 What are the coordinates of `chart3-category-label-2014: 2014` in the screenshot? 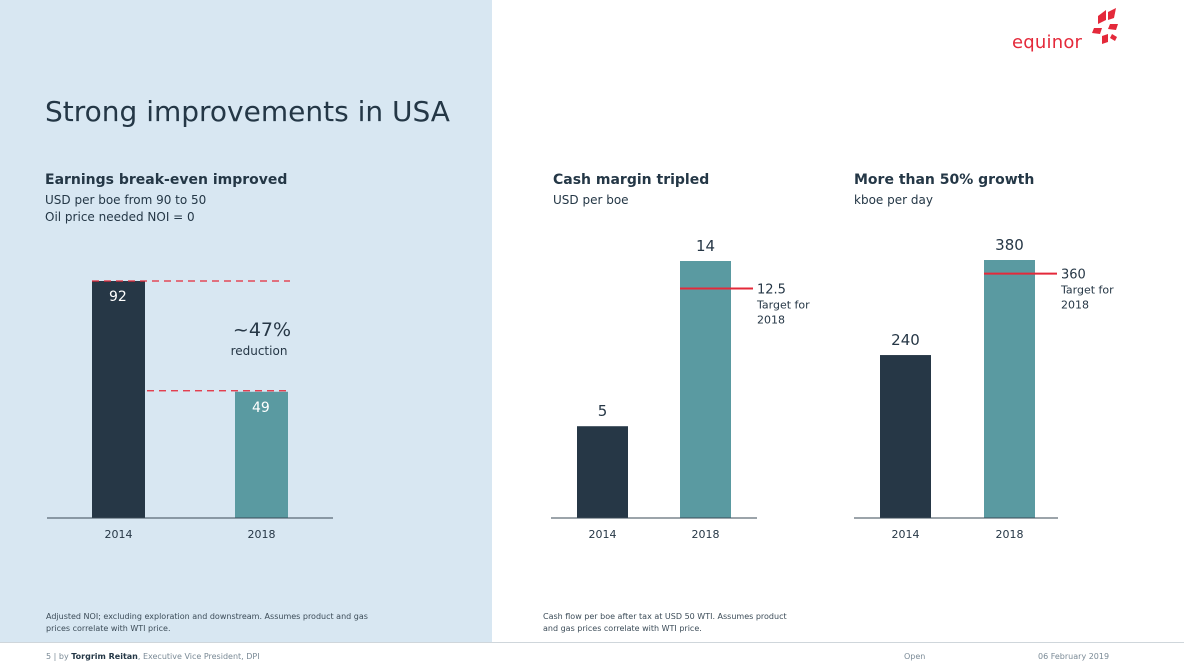 It's located at (906, 534).